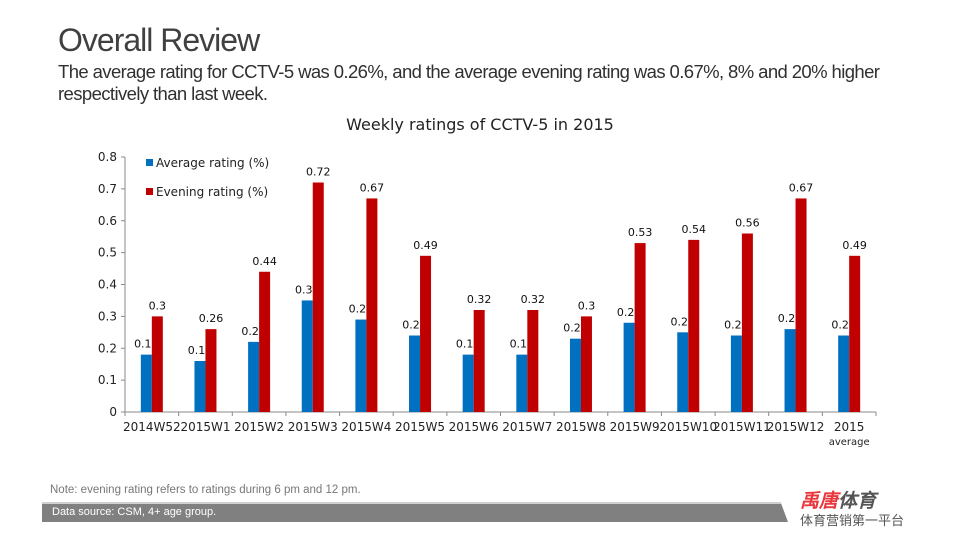 The width and height of the screenshot is (960, 540). I want to click on x-tick-label: 2015W7, so click(527, 427).